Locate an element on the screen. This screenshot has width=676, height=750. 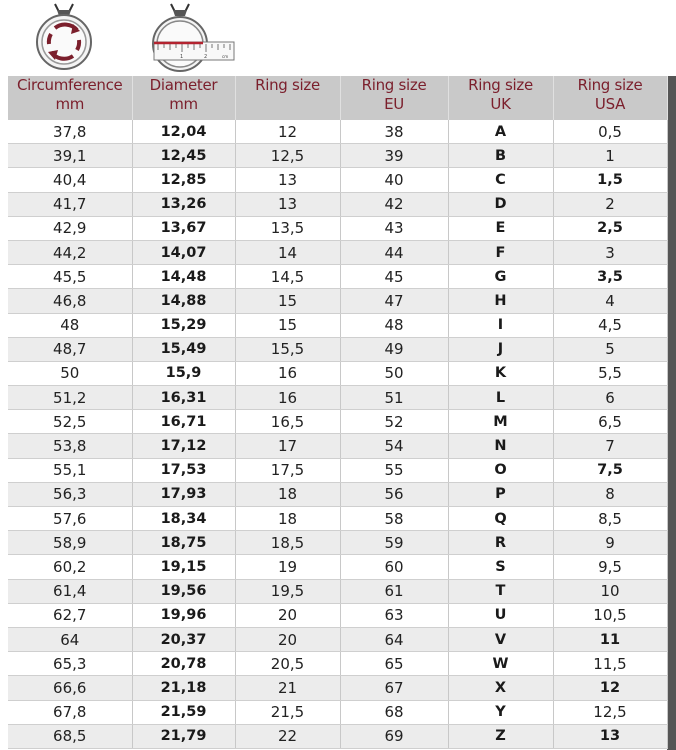
cell-ring-size-eu: 48 is located at coordinates (394, 325).